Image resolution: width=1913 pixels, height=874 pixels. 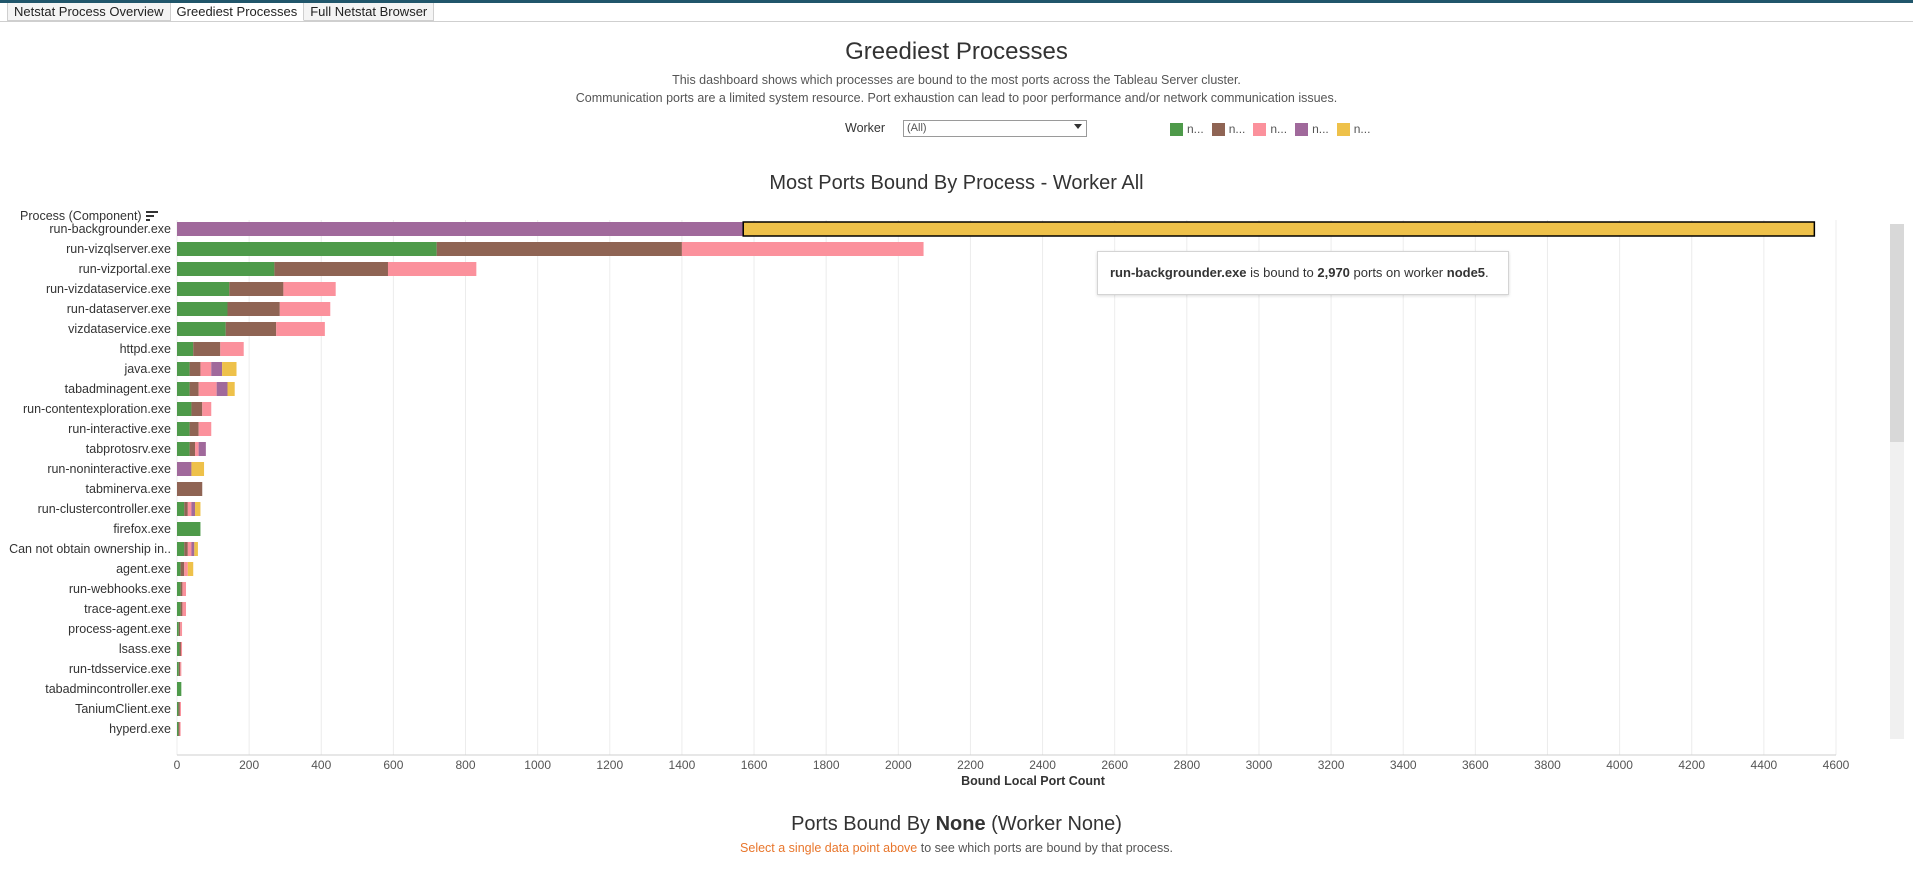 I want to click on select-hint-link: Select a single data point above, so click(x=829, y=848).